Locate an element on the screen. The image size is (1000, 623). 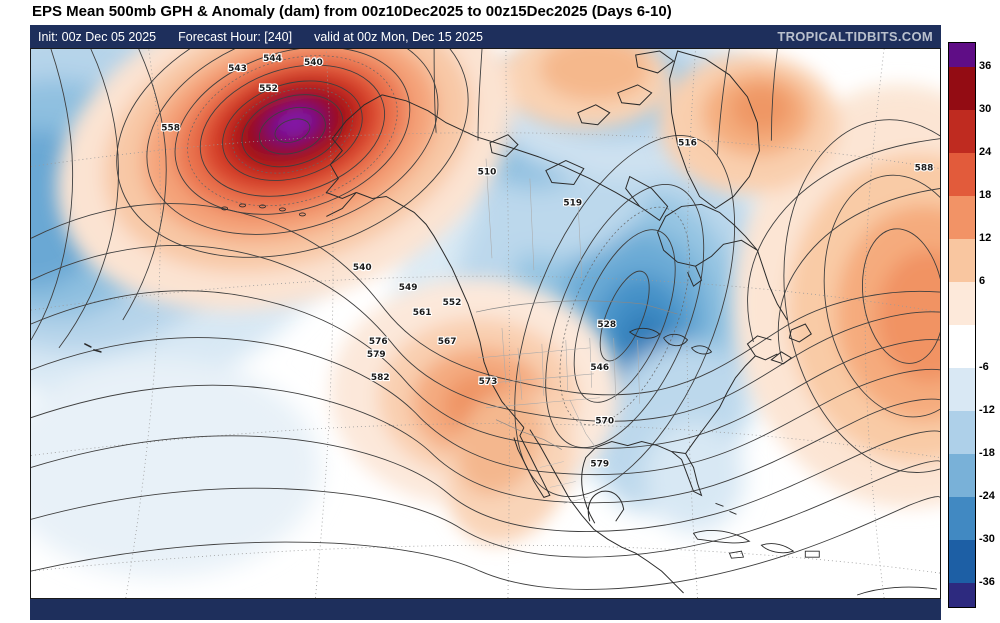
colorbar-tick-label: -18 is located at coordinates (987, 453).